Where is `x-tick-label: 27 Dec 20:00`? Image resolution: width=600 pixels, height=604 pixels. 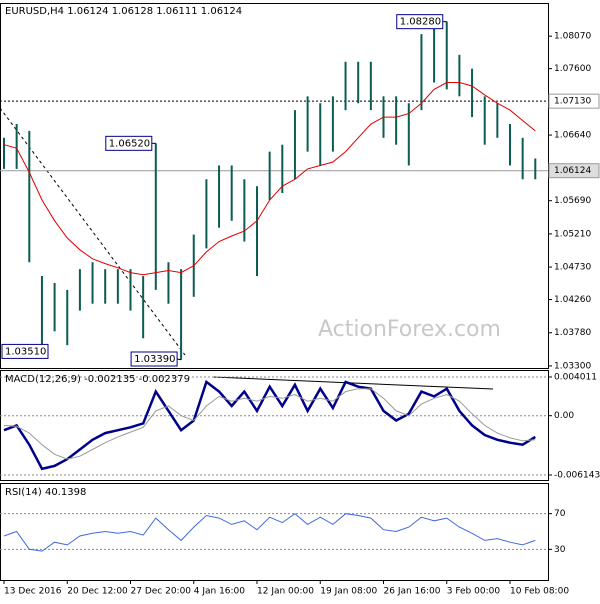
x-tick-label: 27 Dec 20:00 is located at coordinates (161, 592).